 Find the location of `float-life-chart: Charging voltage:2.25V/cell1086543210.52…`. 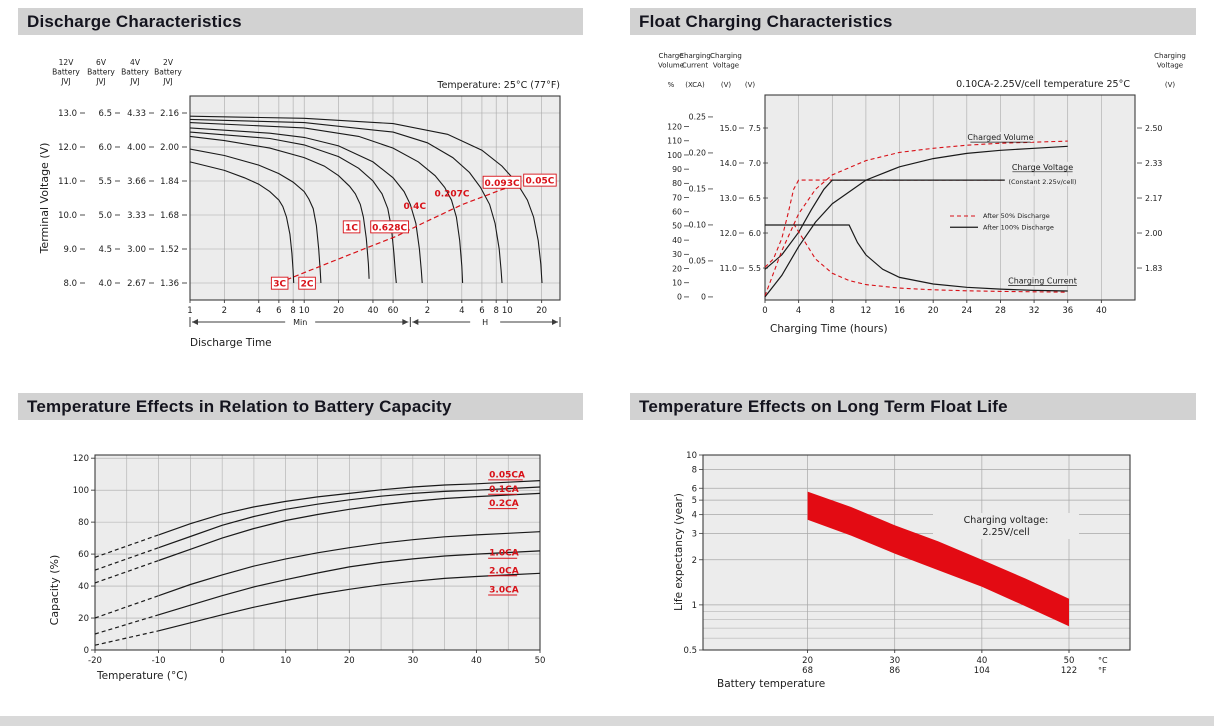

float-life-chart: Charging voltage:2.25V/cell1086543210.52… is located at coordinates (902, 570).